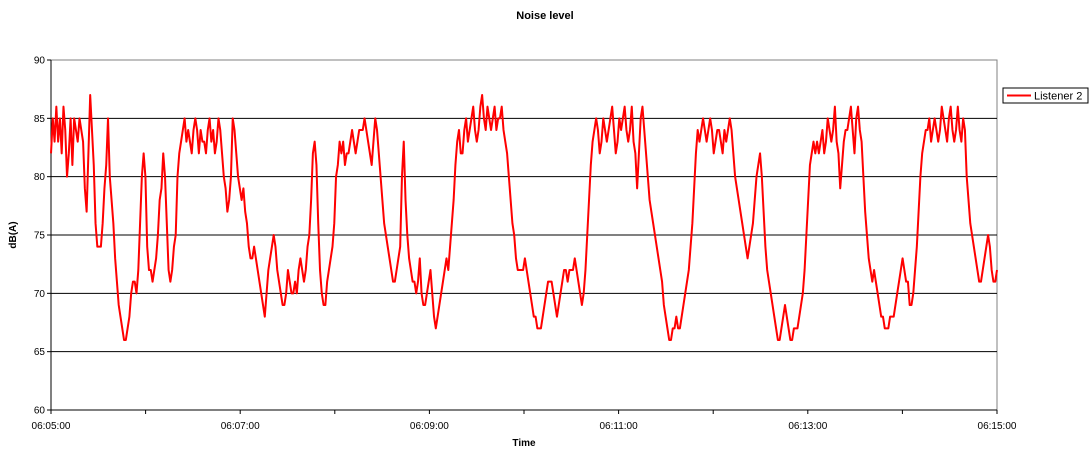 This screenshot has width=1091, height=451. Describe the element at coordinates (40, 352) in the screenshot. I see `y-tick-label: 65` at that location.